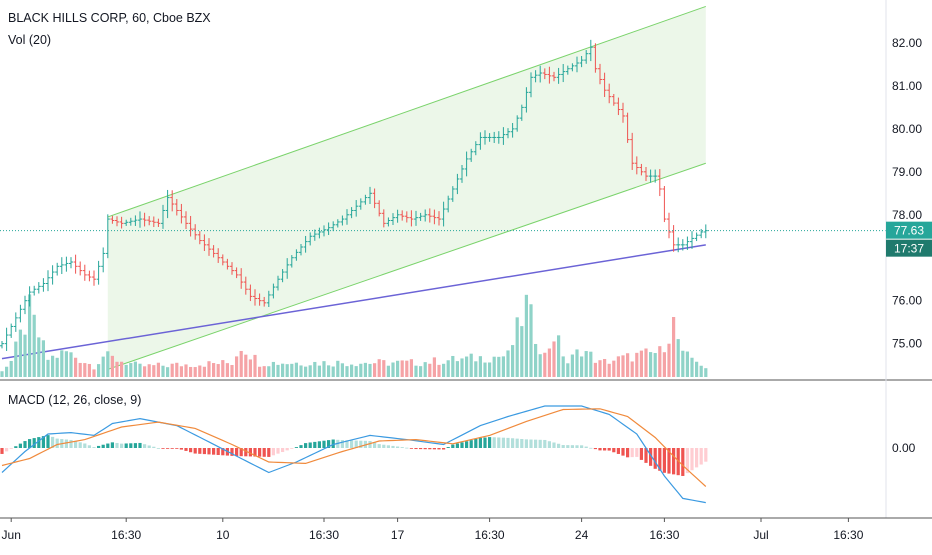 The width and height of the screenshot is (932, 555). I want to click on volume-indicator-label: Vol (20), so click(29, 40).